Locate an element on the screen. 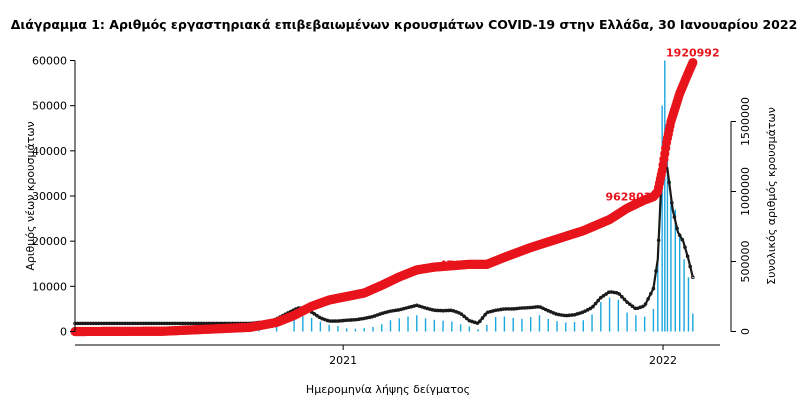 This screenshot has height=405, width=800. x-axis: 2021 2022 is located at coordinates (397, 355).